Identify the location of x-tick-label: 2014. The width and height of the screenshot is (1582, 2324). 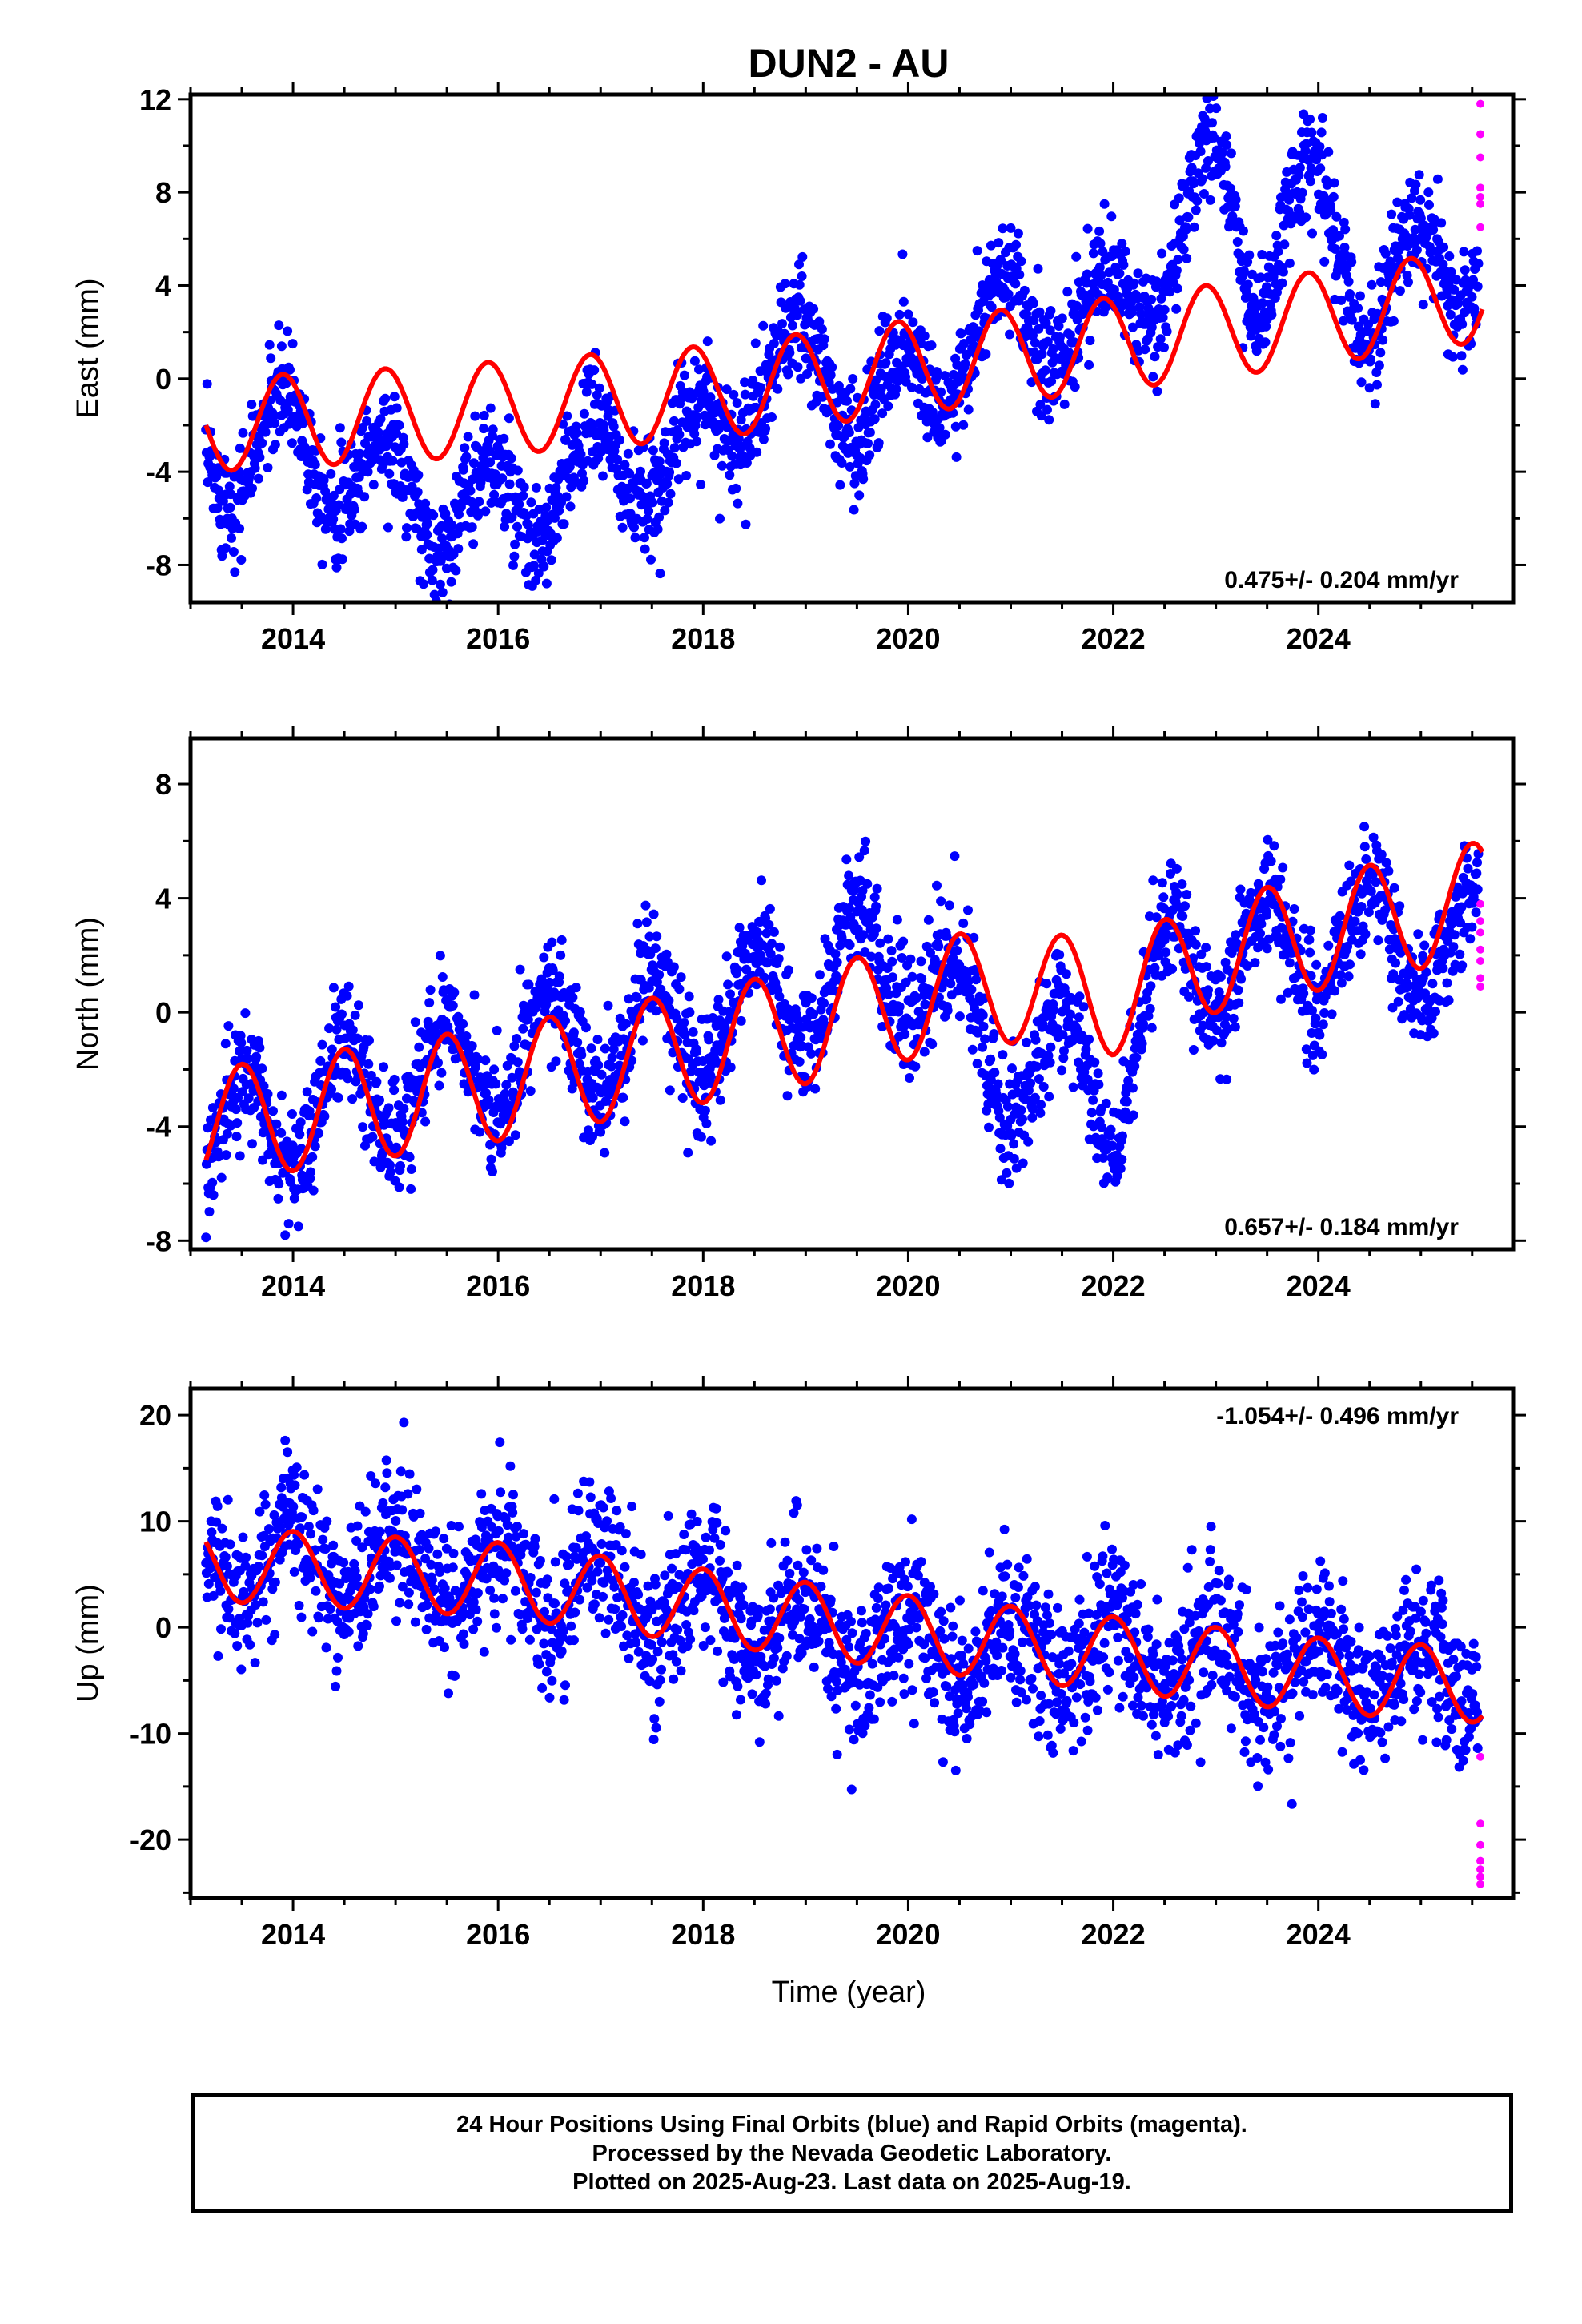
(293, 1285).